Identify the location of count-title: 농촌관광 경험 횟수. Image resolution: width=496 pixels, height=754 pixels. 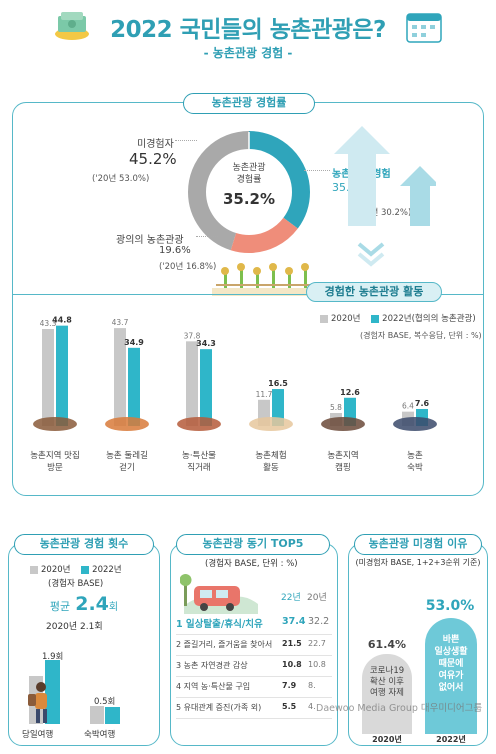
(84, 544).